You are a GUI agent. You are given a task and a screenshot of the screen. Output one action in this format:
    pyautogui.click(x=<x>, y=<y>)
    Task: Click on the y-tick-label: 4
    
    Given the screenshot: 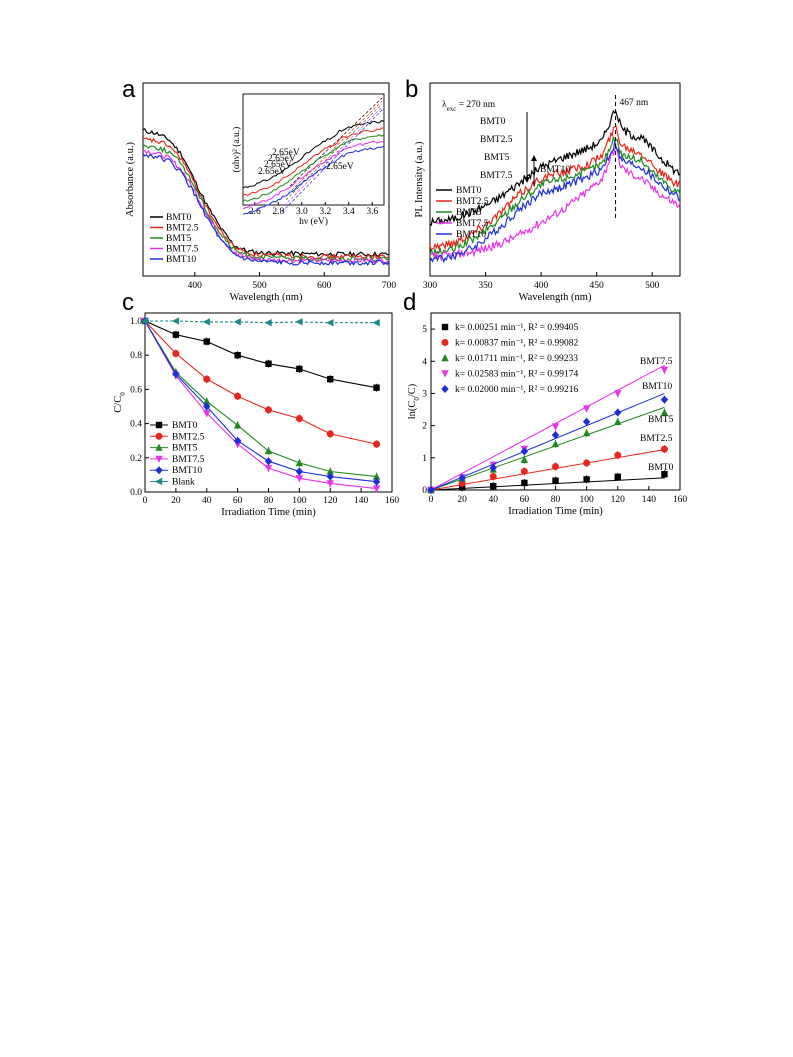 What is the action you would take?
    pyautogui.click(x=424, y=362)
    